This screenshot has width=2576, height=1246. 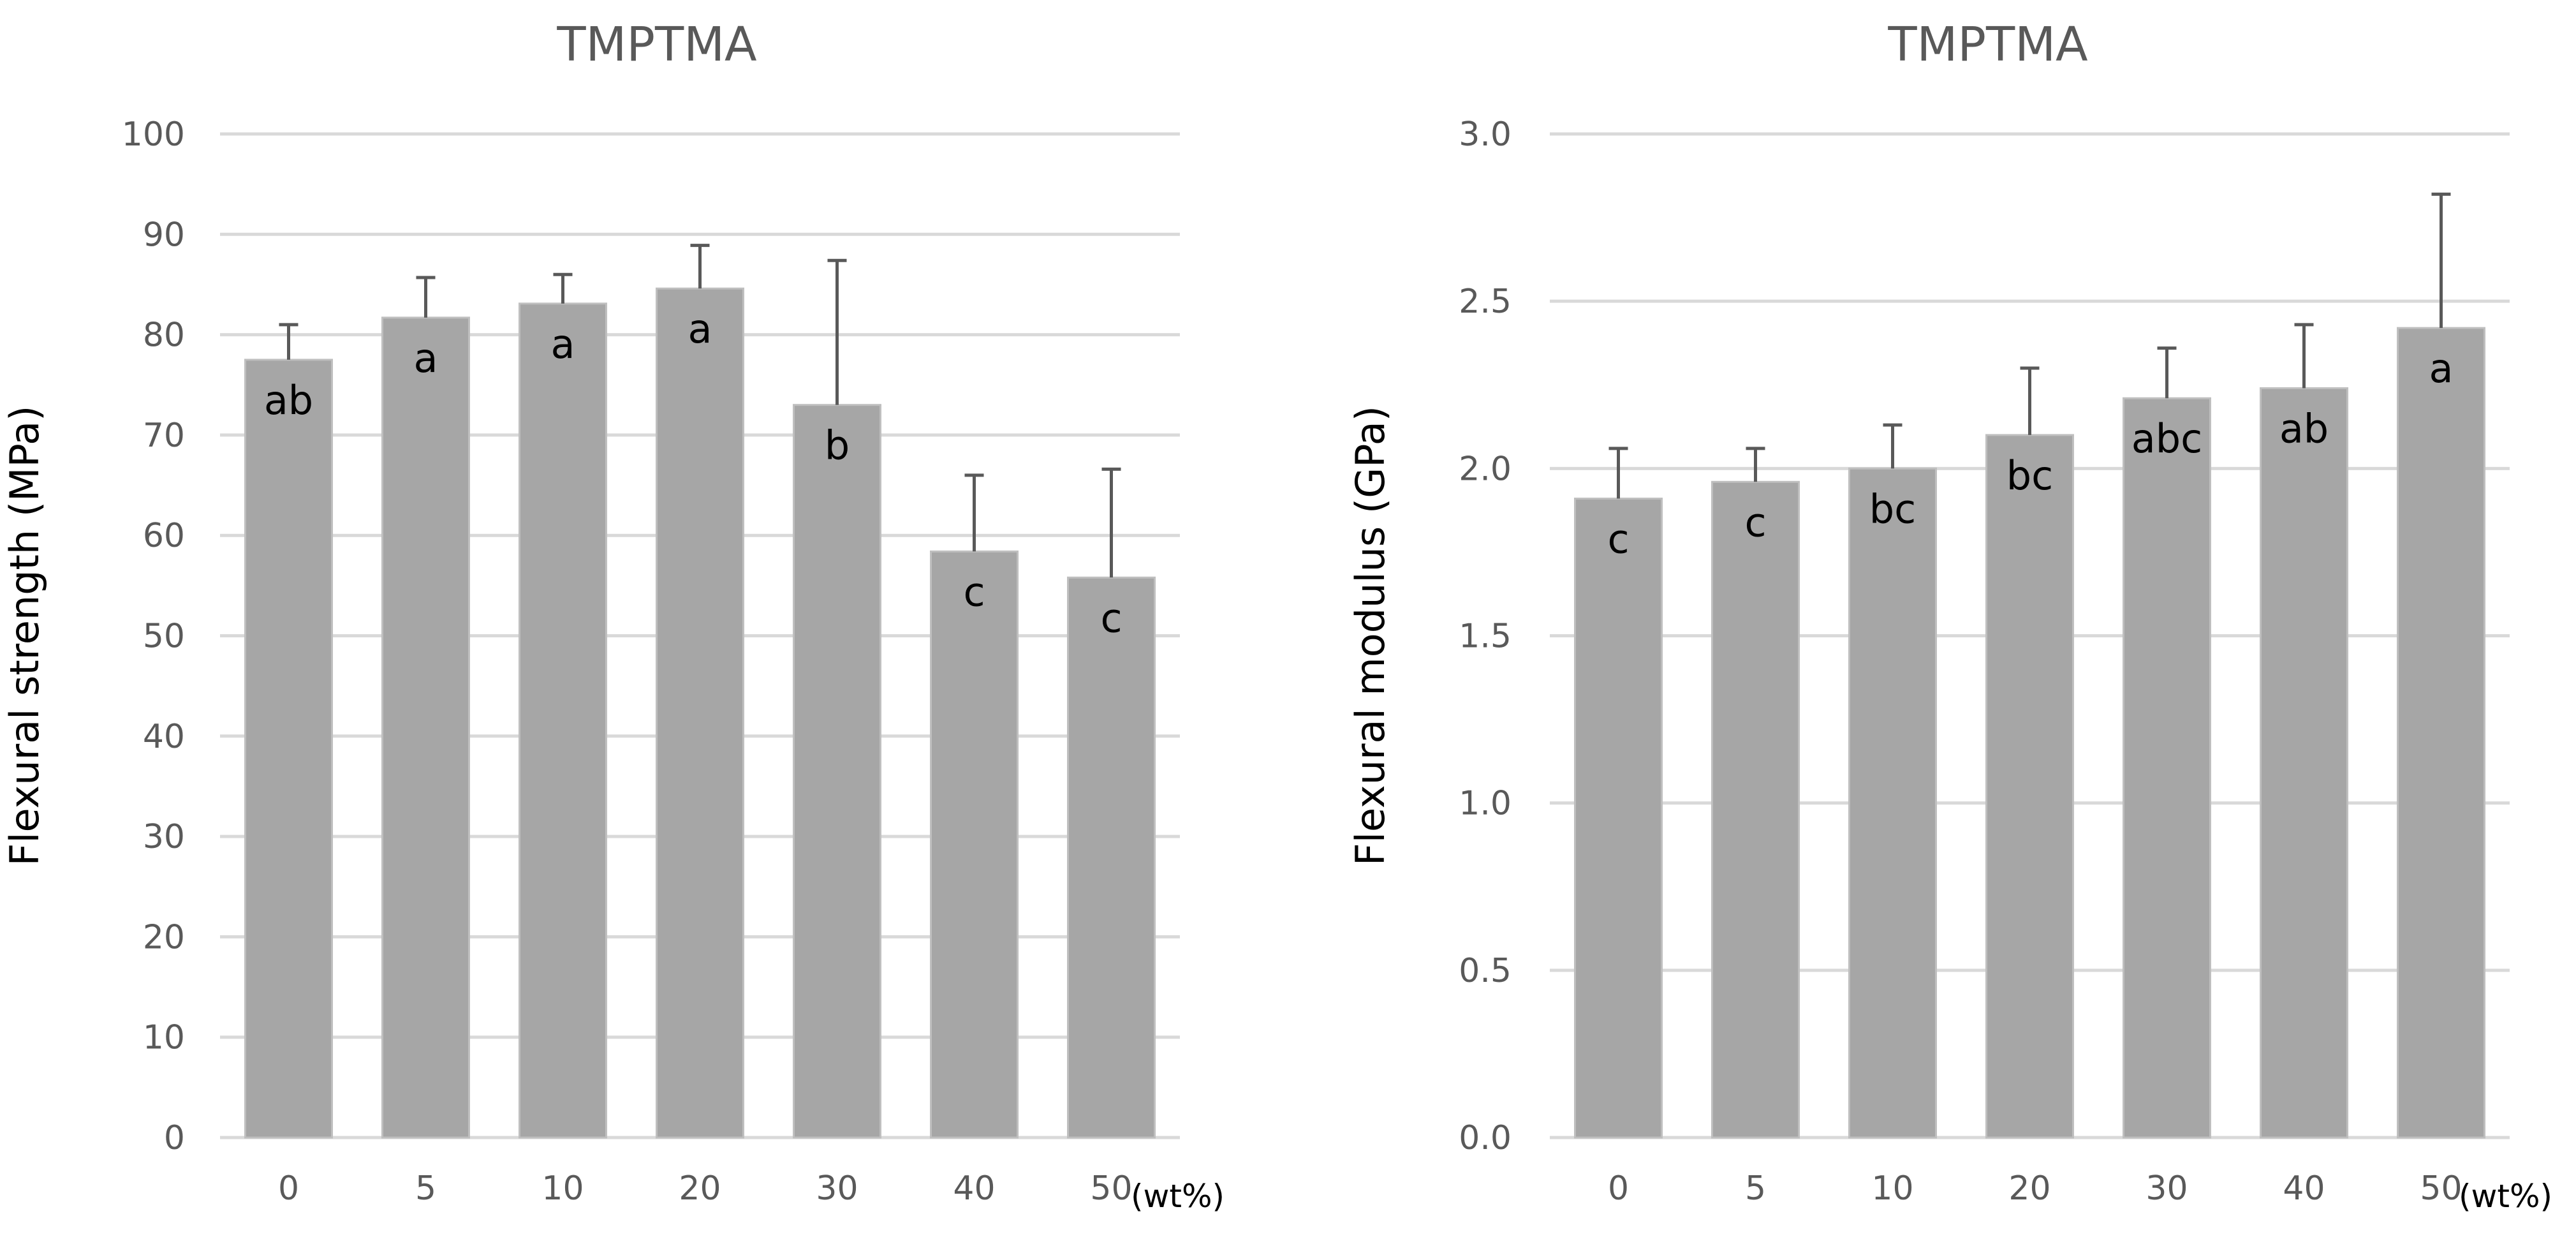 What do you see at coordinates (164, 837) in the screenshot?
I see `strength-y-tick-label: 30` at bounding box center [164, 837].